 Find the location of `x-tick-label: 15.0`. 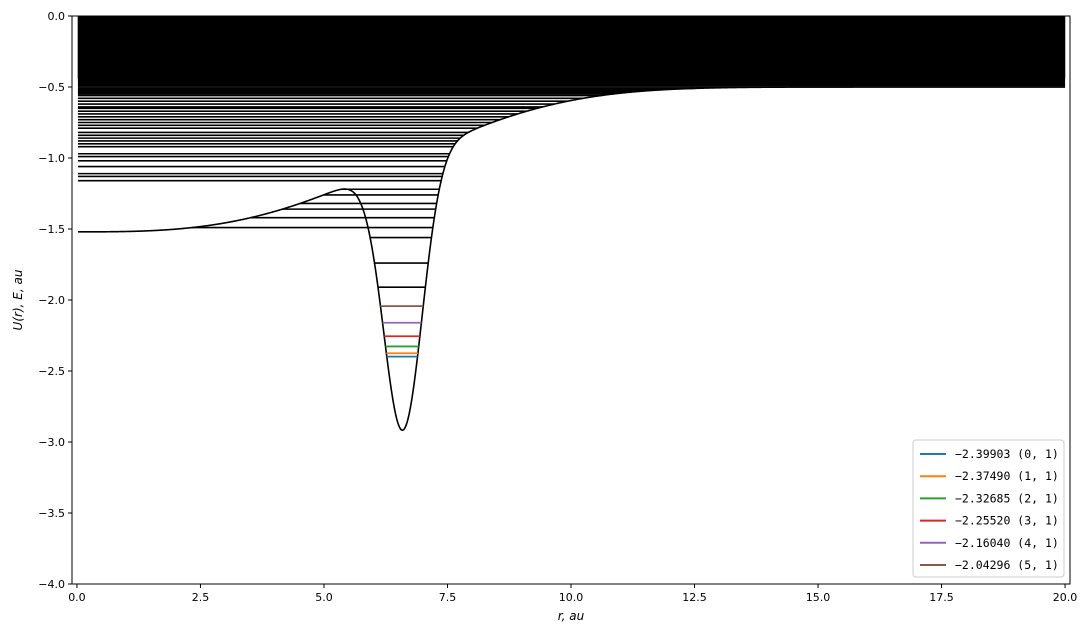

x-tick-label: 15.0 is located at coordinates (818, 597).